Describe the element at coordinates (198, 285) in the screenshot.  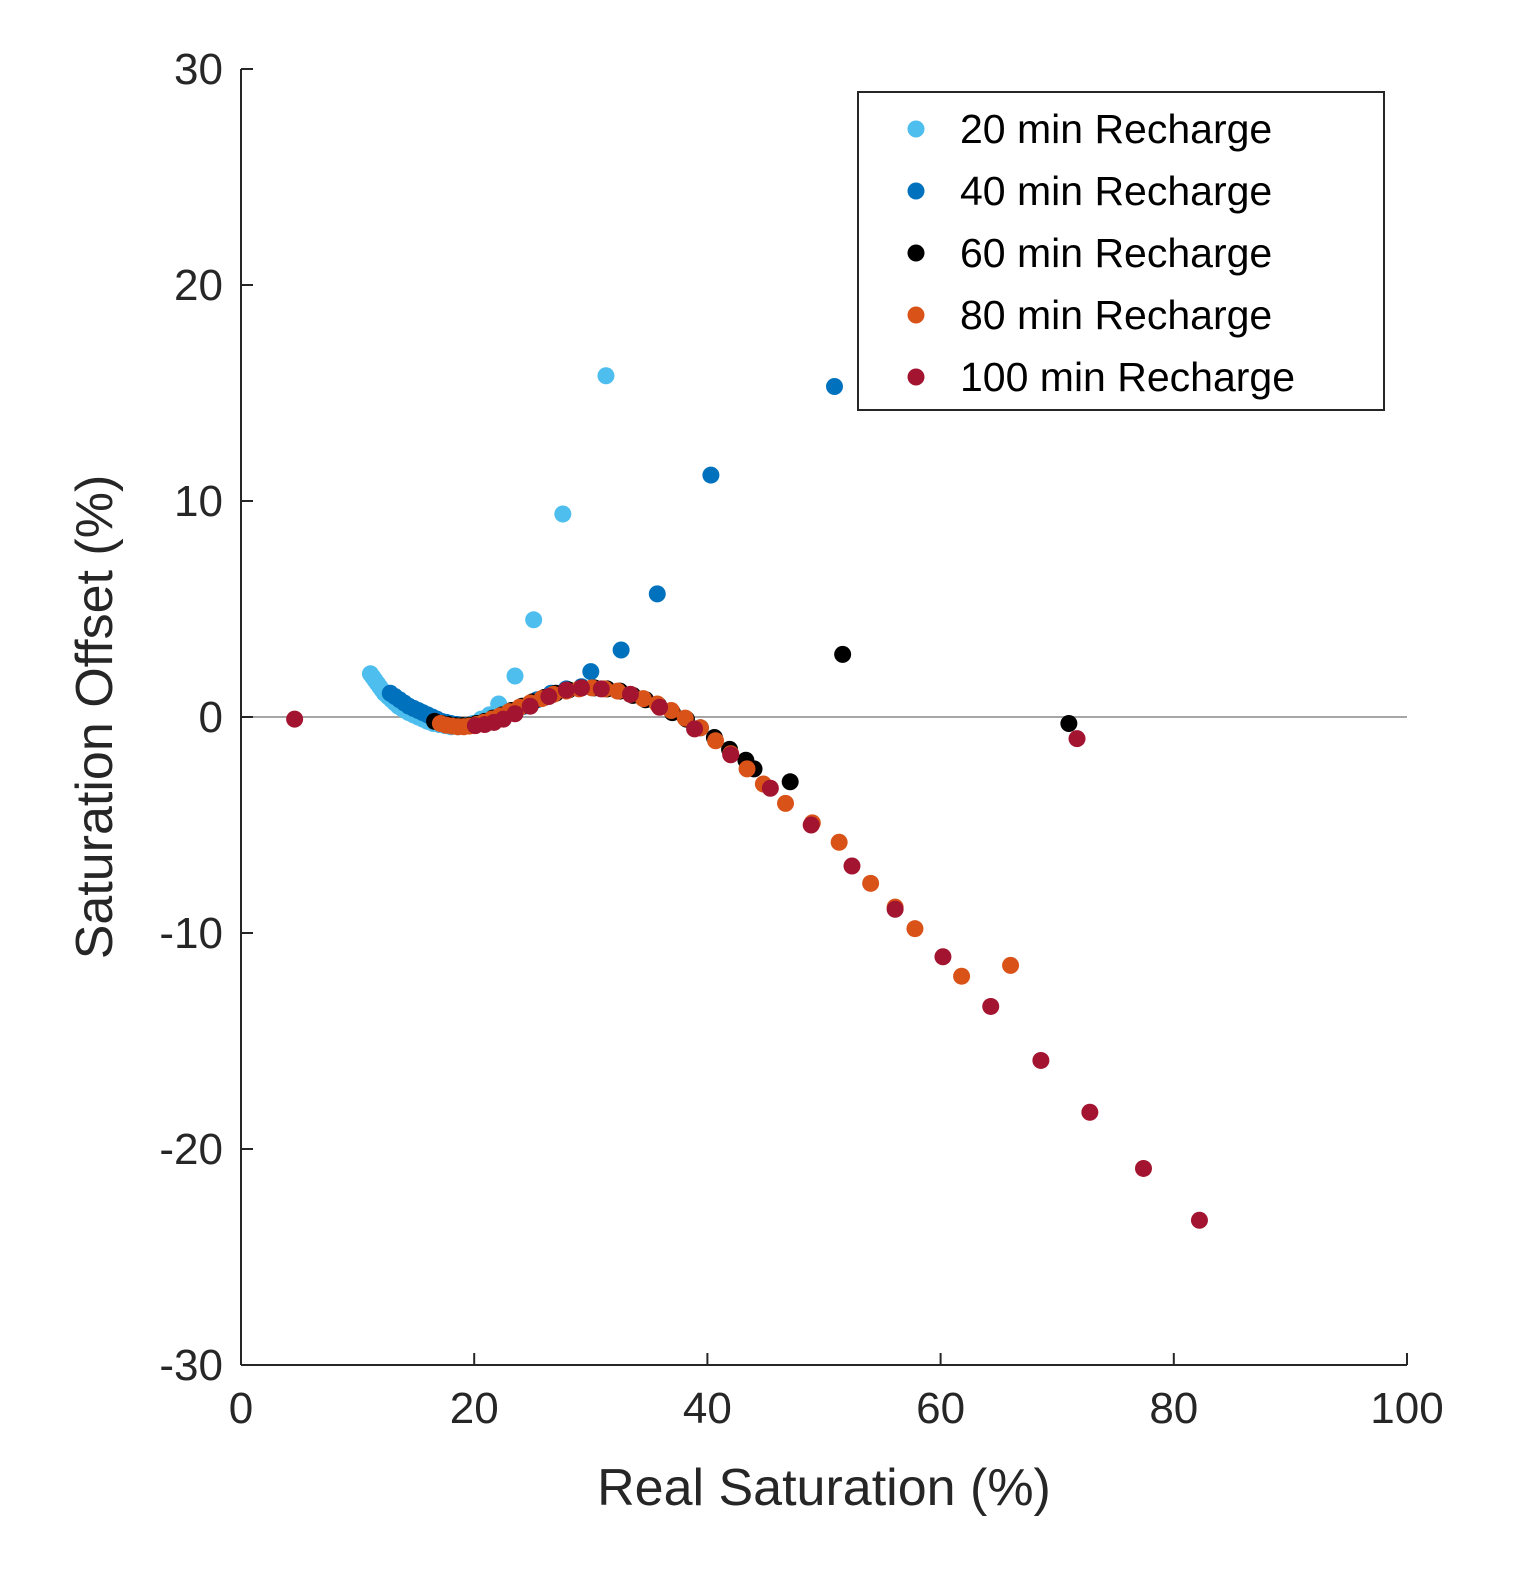
I see `y-tick-label: 20` at that location.